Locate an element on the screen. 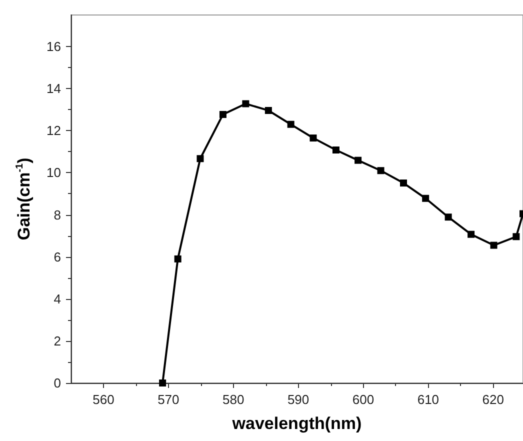 Image resolution: width=523 pixels, height=441 pixels. x-tick-label: 590 is located at coordinates (298, 399).